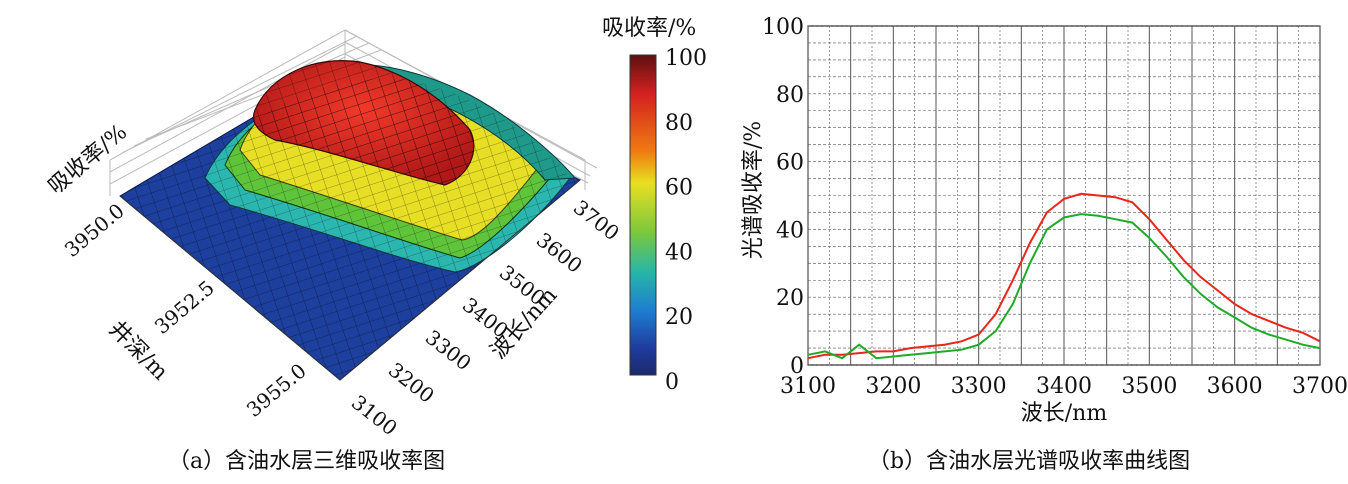  I want to click on x-tick-label: 3700, so click(1320, 386).